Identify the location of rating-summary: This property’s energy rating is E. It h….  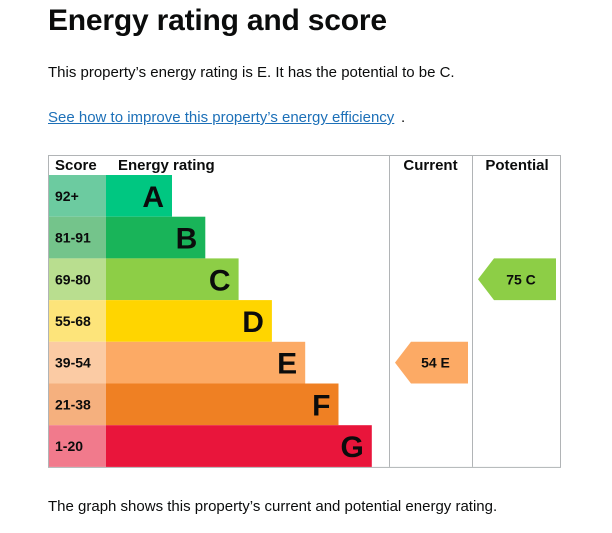
(251, 72).